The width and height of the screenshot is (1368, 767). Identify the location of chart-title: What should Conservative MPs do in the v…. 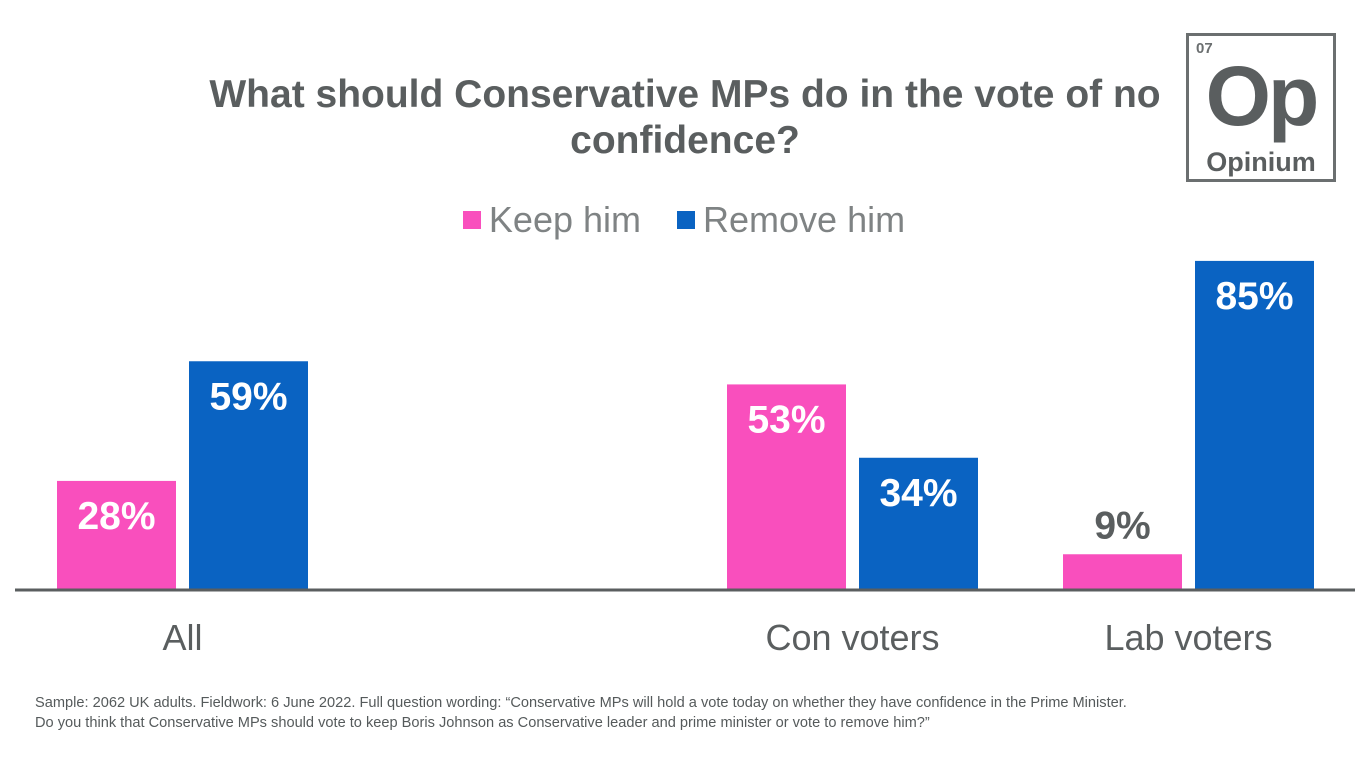
(685, 117).